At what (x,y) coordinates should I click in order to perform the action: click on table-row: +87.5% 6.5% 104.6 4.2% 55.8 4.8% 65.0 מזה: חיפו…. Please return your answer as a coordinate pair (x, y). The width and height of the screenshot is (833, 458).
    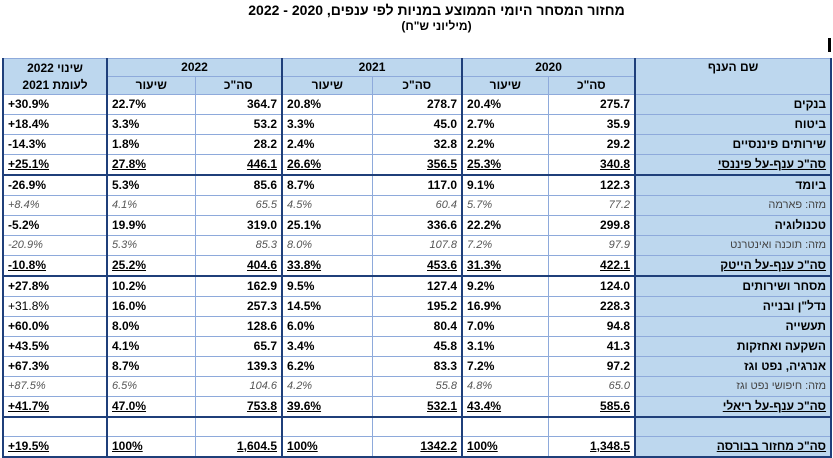
    Looking at the image, I should click on (417, 386).